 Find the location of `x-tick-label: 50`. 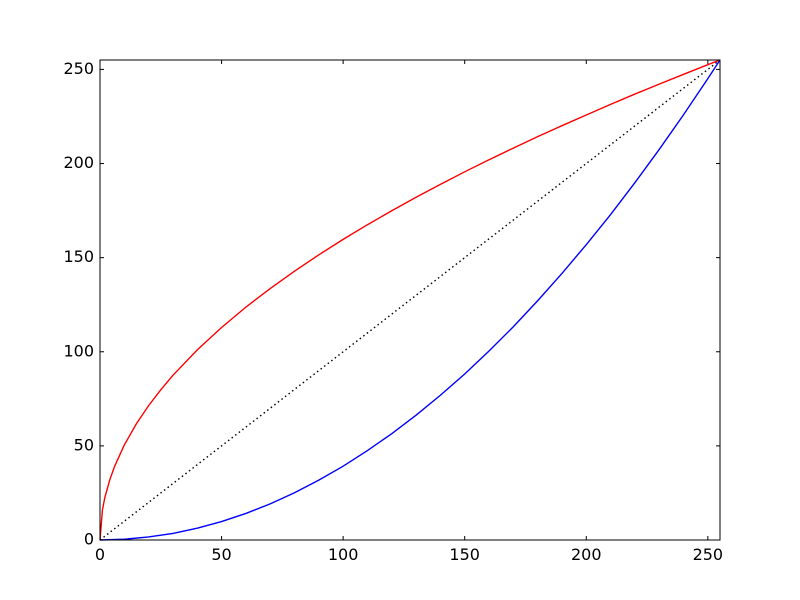

x-tick-label: 50 is located at coordinates (221, 554).